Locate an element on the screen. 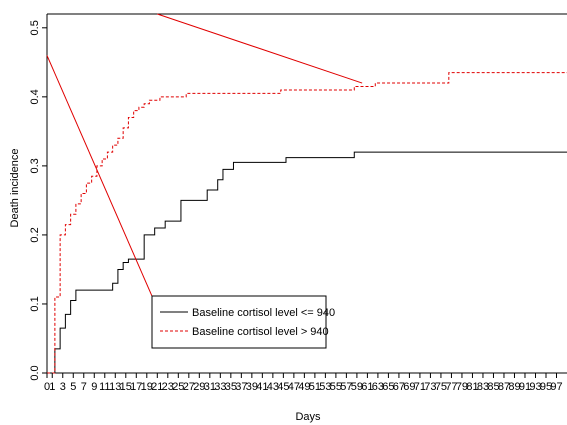 The width and height of the screenshot is (567, 425). x-tick-label-25: 25 is located at coordinates (178, 387).